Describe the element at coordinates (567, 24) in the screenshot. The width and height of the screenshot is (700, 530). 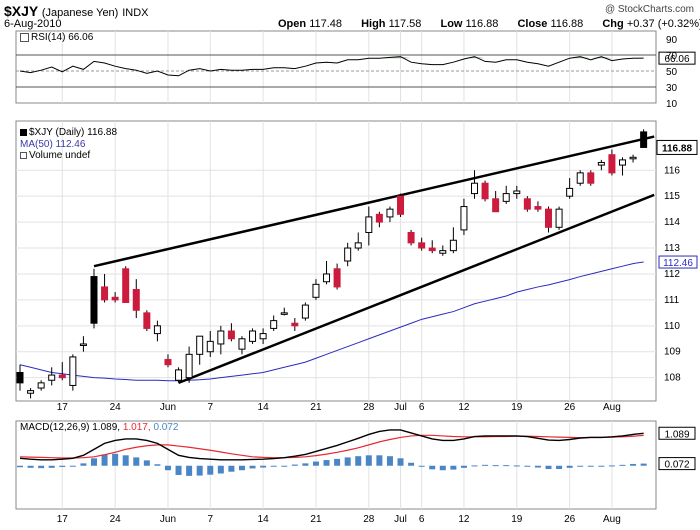
I see `close-value: 116.88` at that location.